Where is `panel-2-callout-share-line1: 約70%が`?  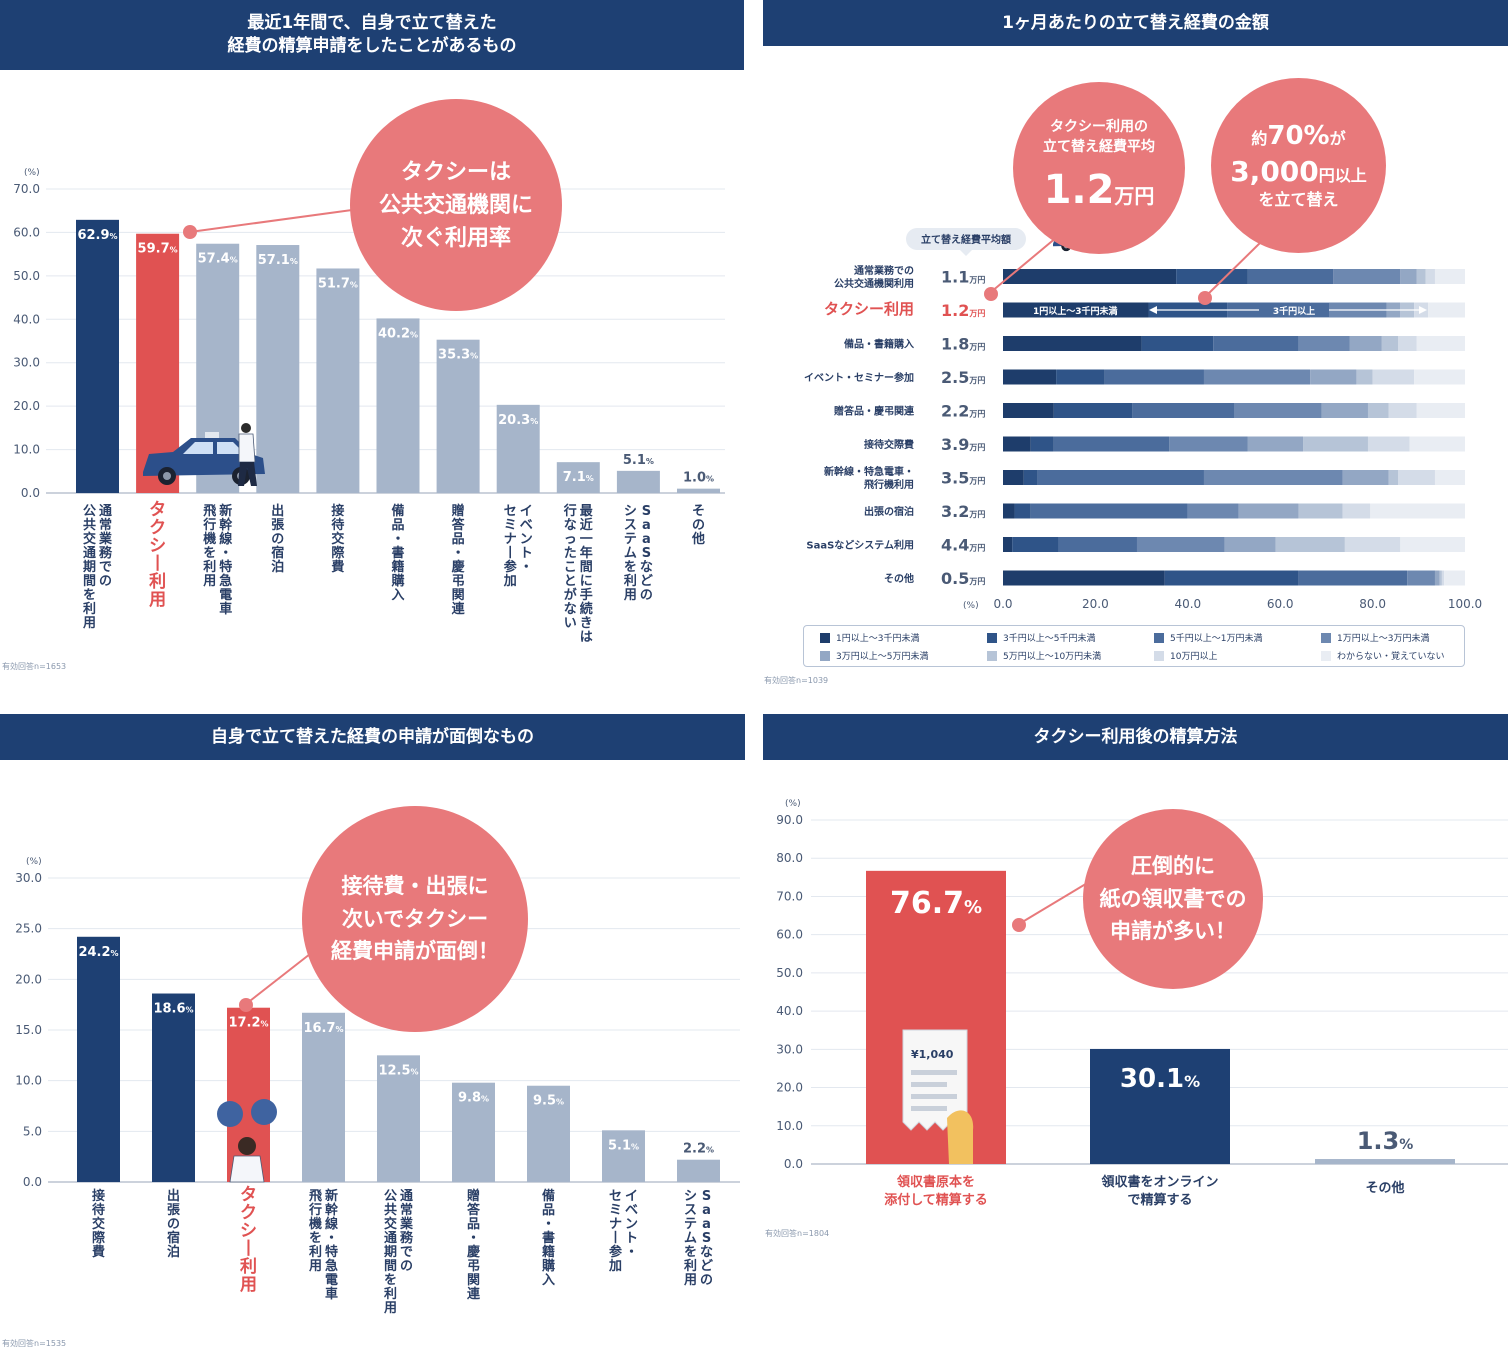
panel-2-callout-share-line1: 約70%が is located at coordinates (1298, 137).